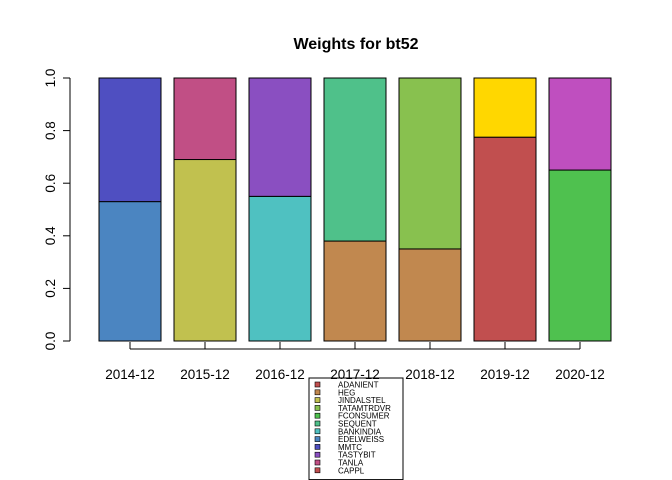  What do you see at coordinates (50, 78) in the screenshot?
I see `y-tick-label: 1.0` at bounding box center [50, 78].